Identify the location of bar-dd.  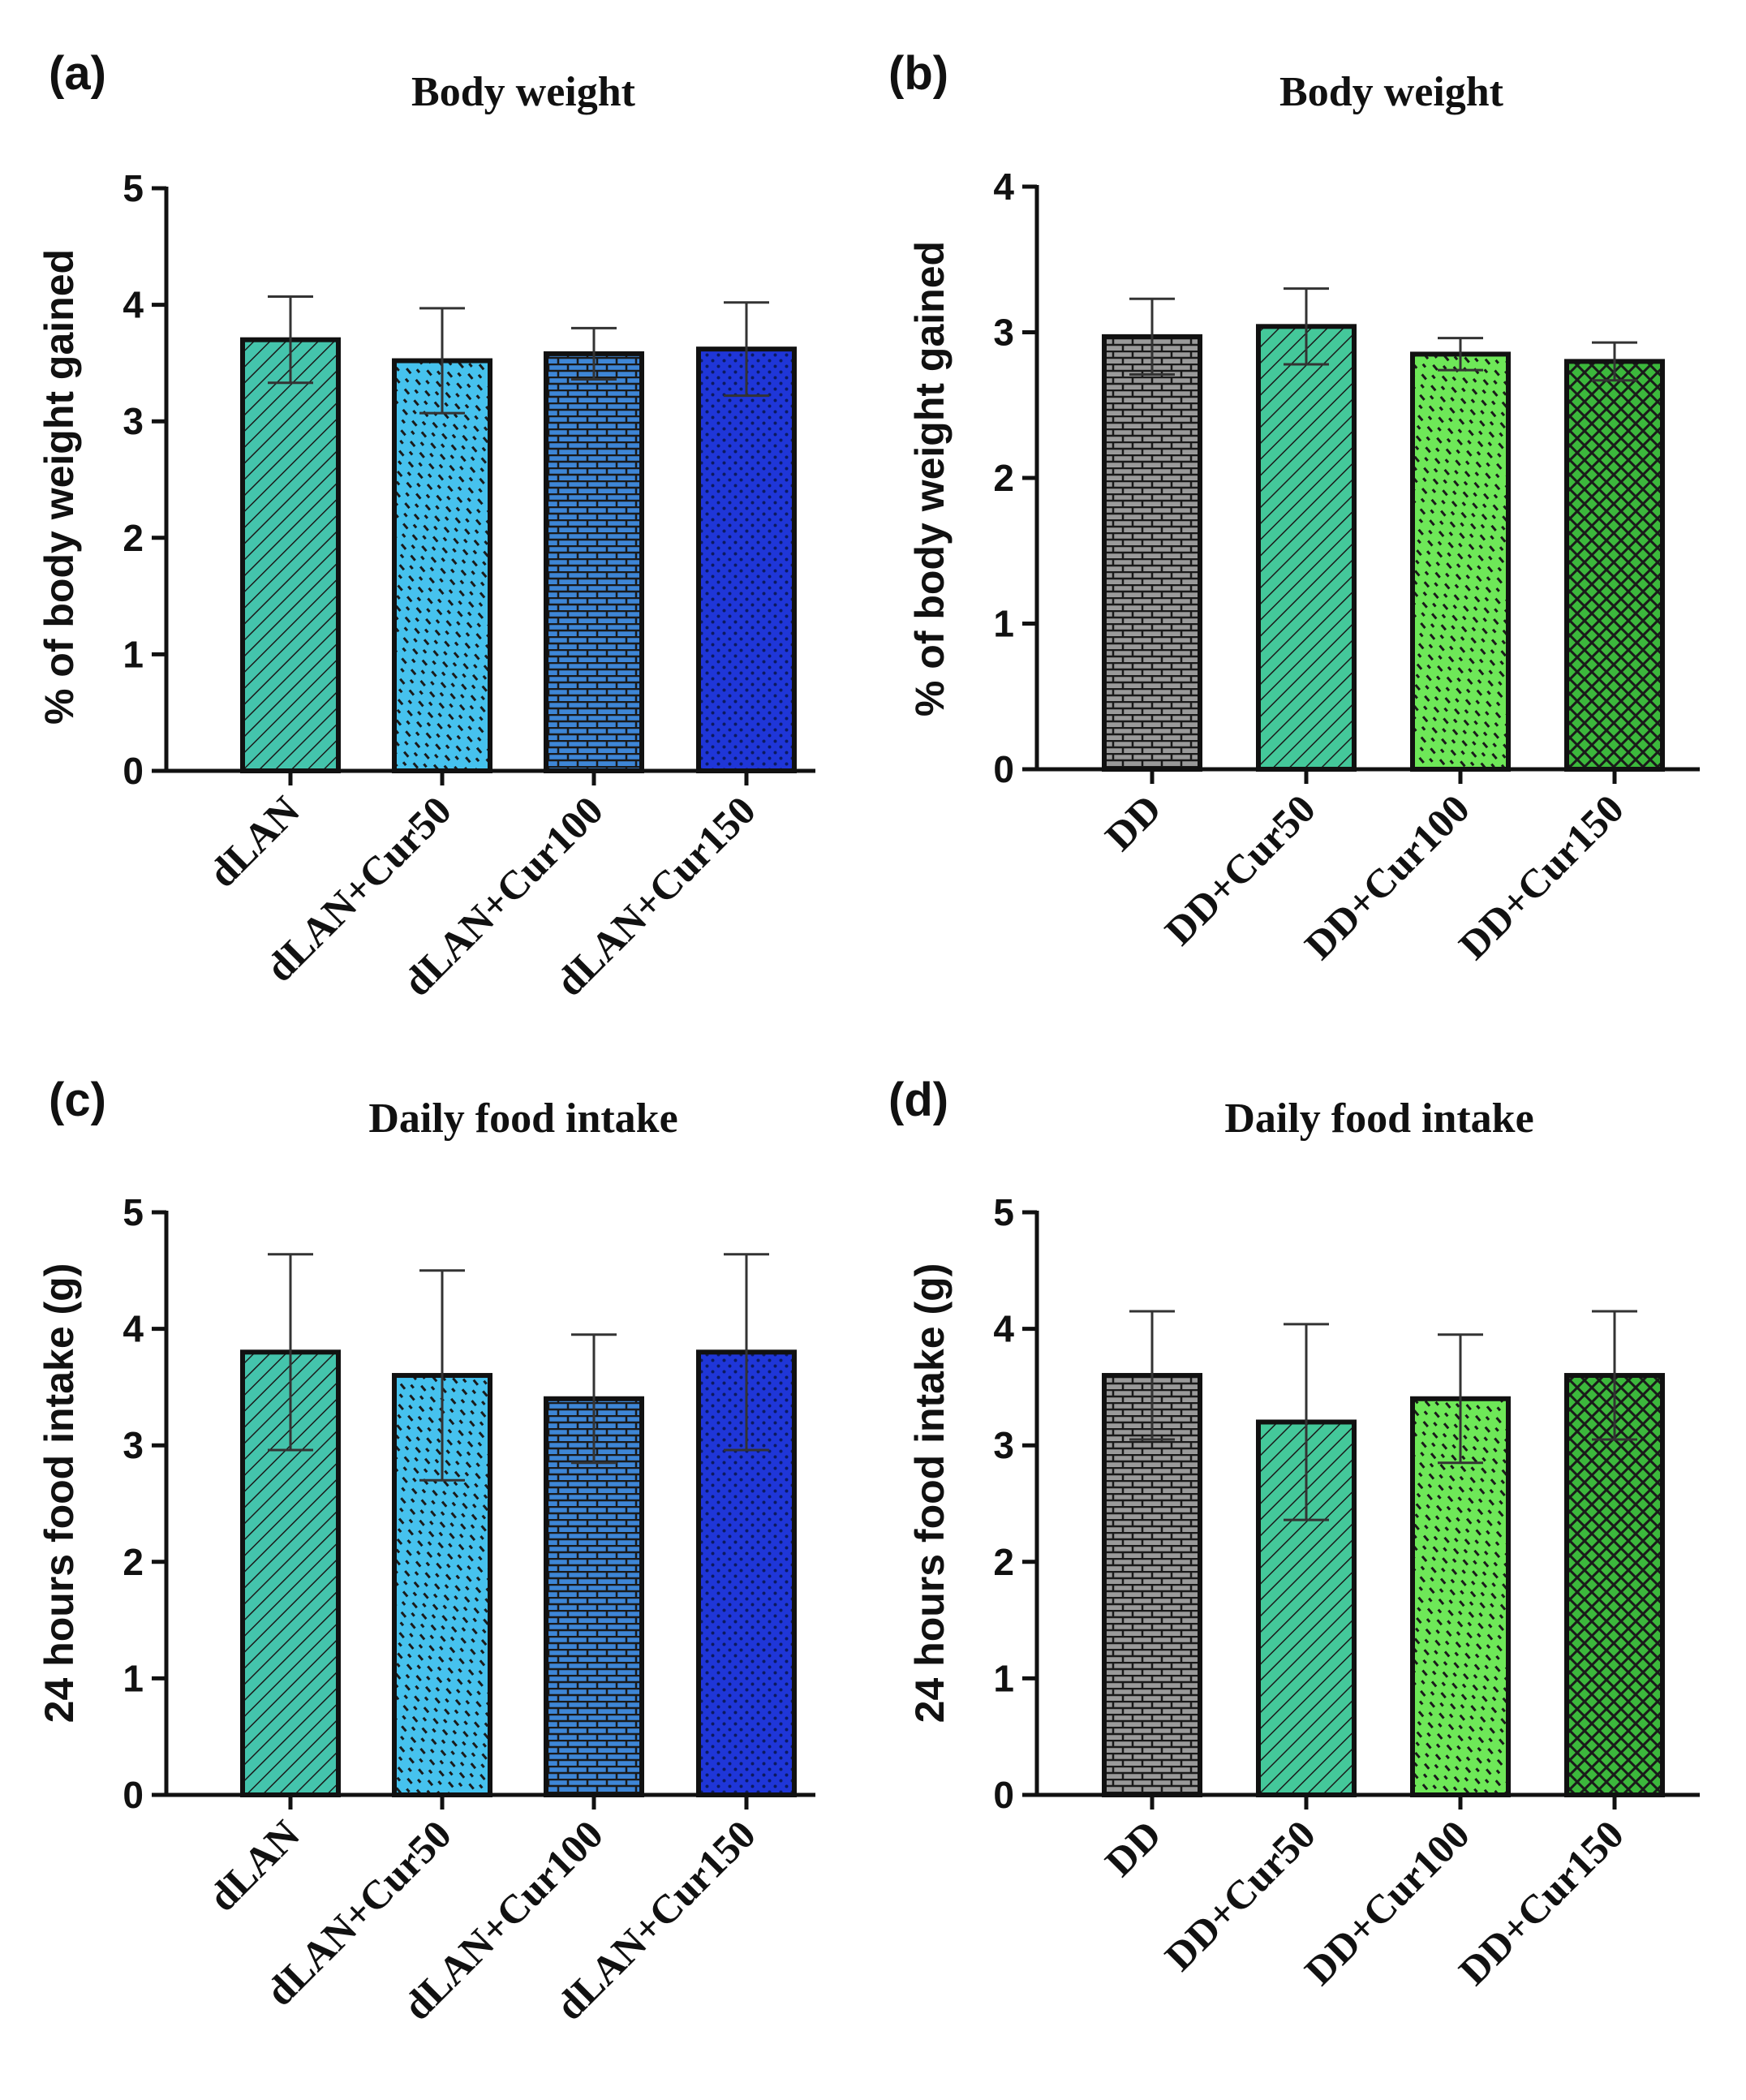
(1152, 553).